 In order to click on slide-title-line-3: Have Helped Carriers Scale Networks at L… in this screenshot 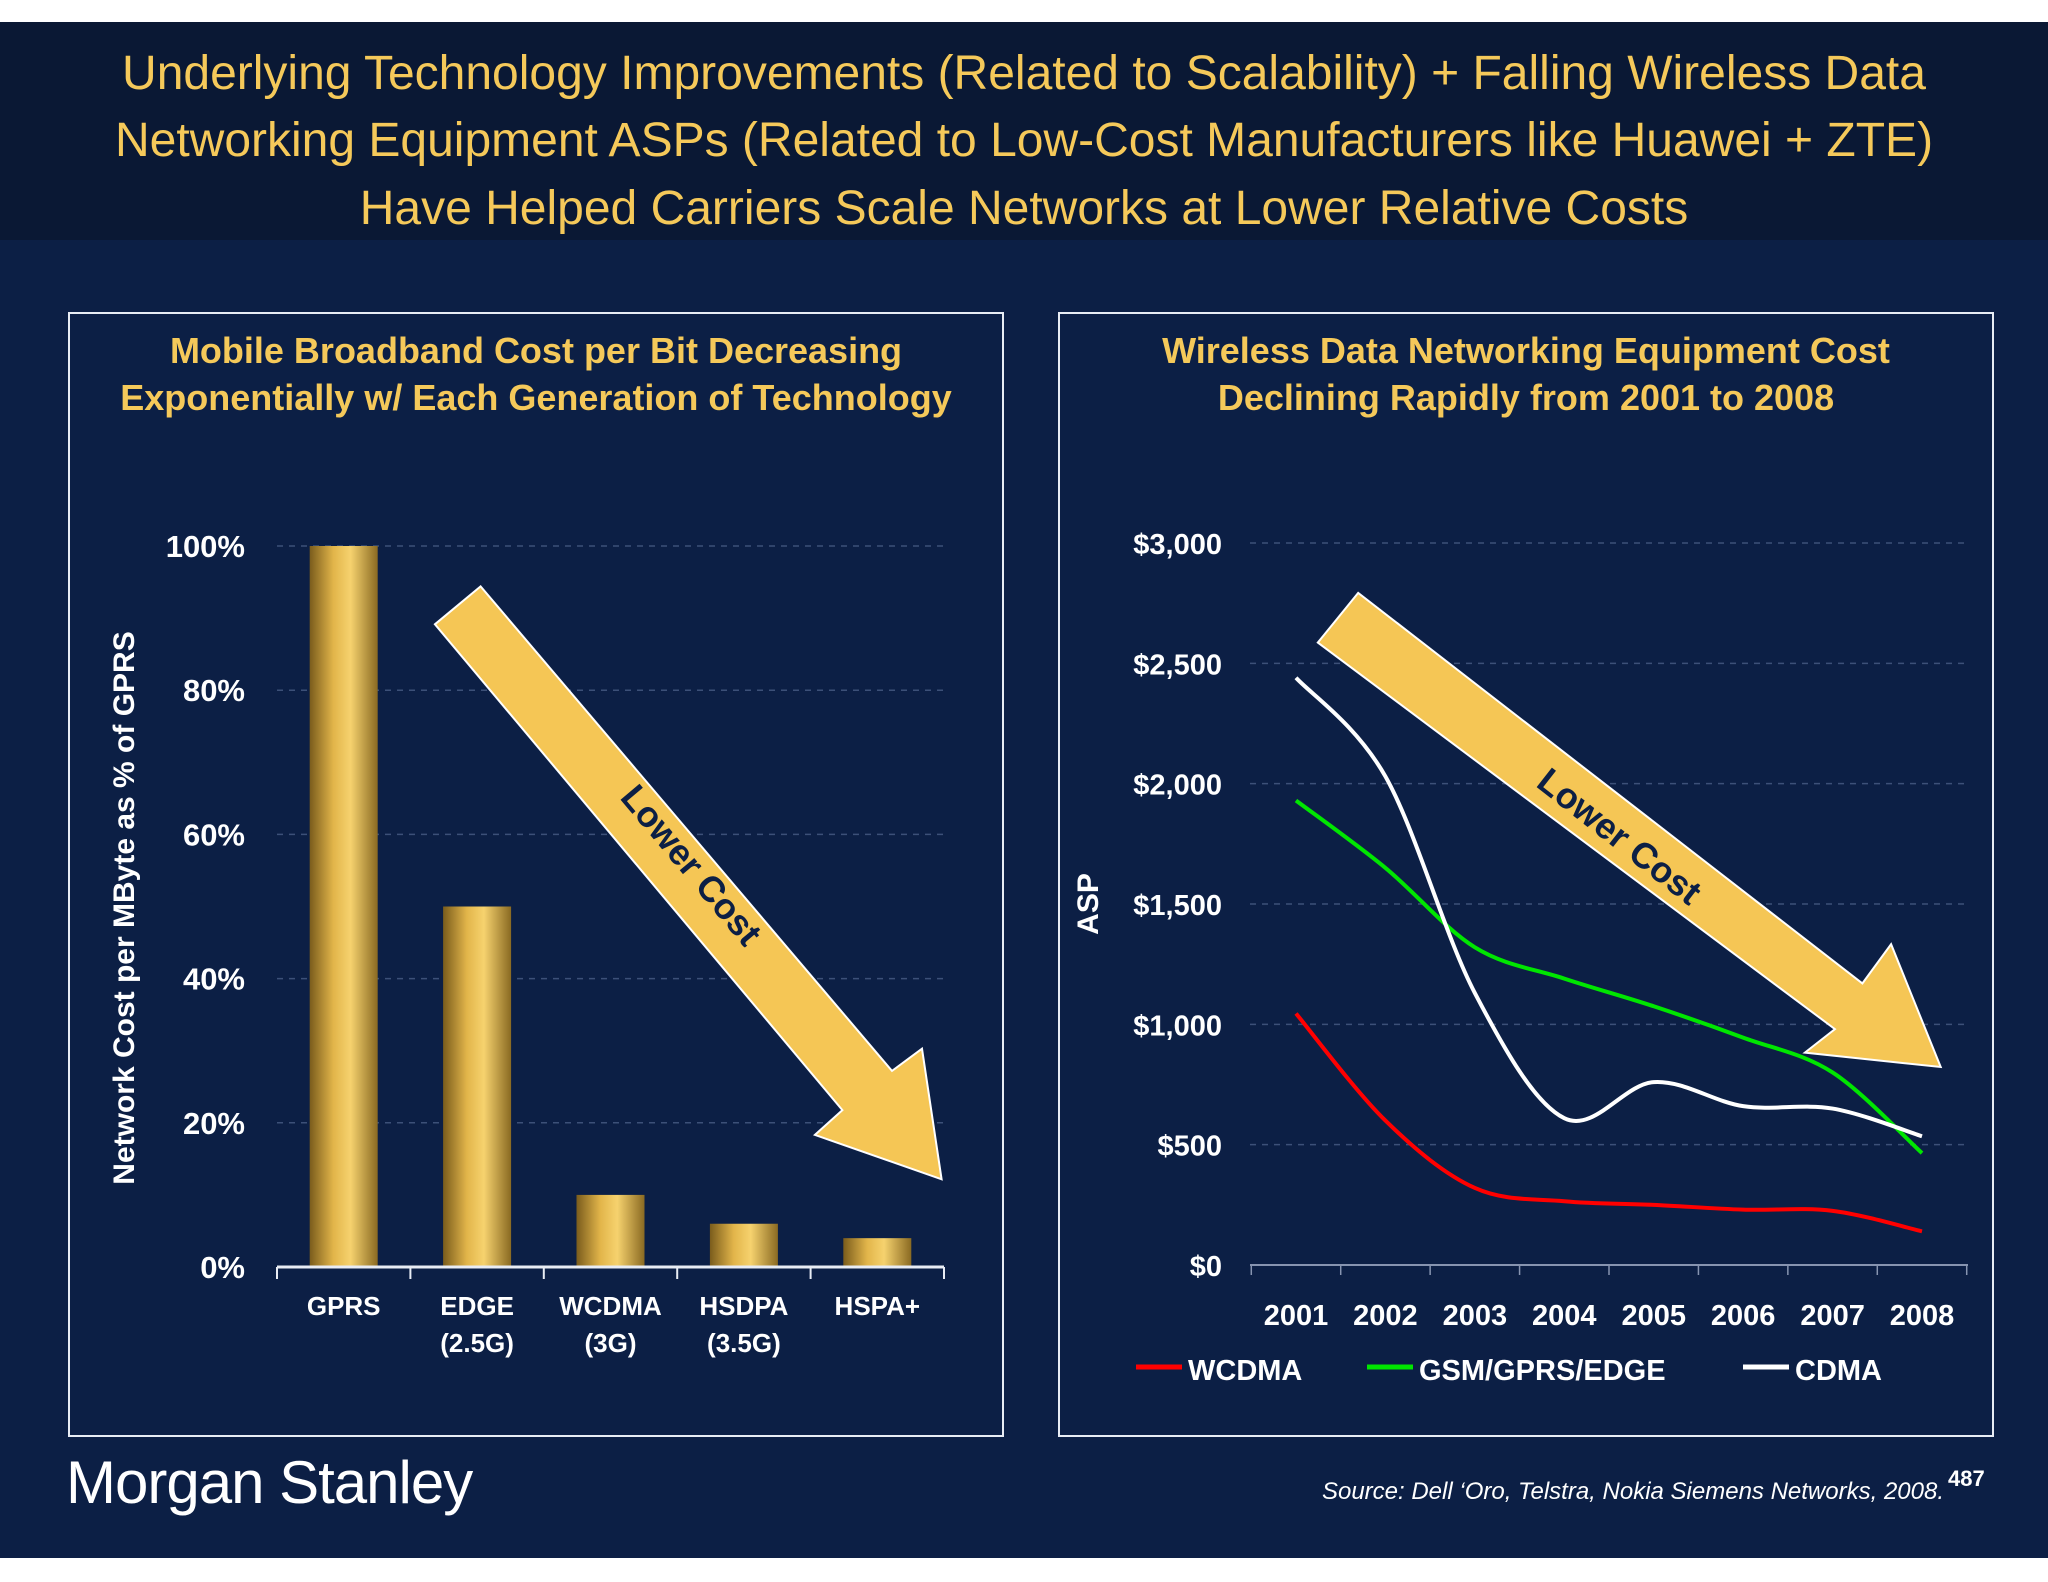, I will do `click(1024, 208)`.